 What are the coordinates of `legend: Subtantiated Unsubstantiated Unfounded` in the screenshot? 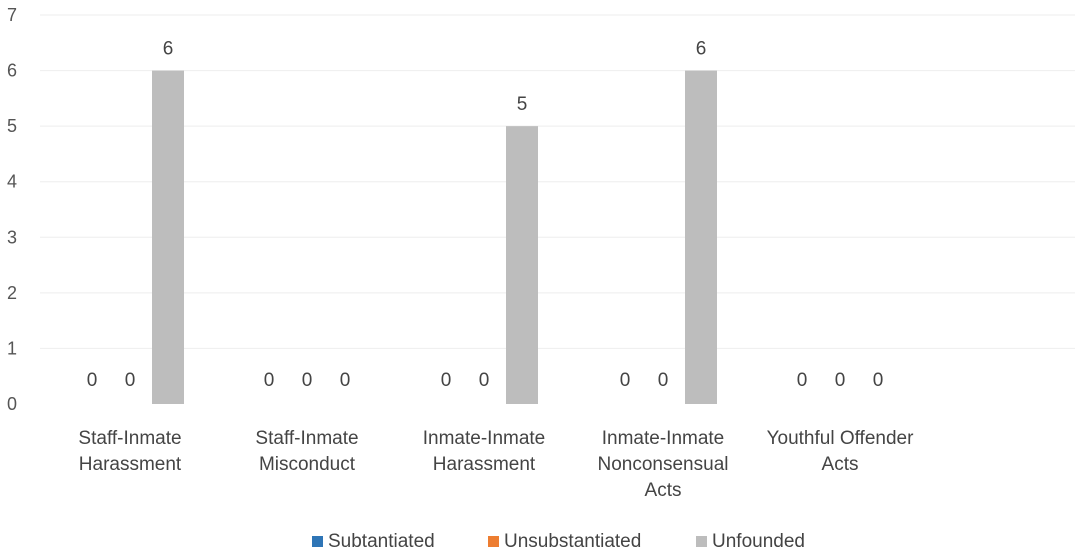 It's located at (558, 541).